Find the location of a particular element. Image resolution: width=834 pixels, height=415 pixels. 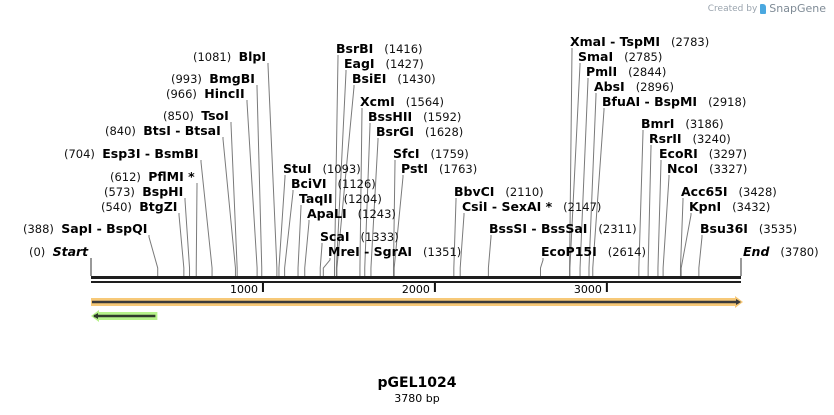

site-label: BsrGI (1628) is located at coordinates (419, 132).